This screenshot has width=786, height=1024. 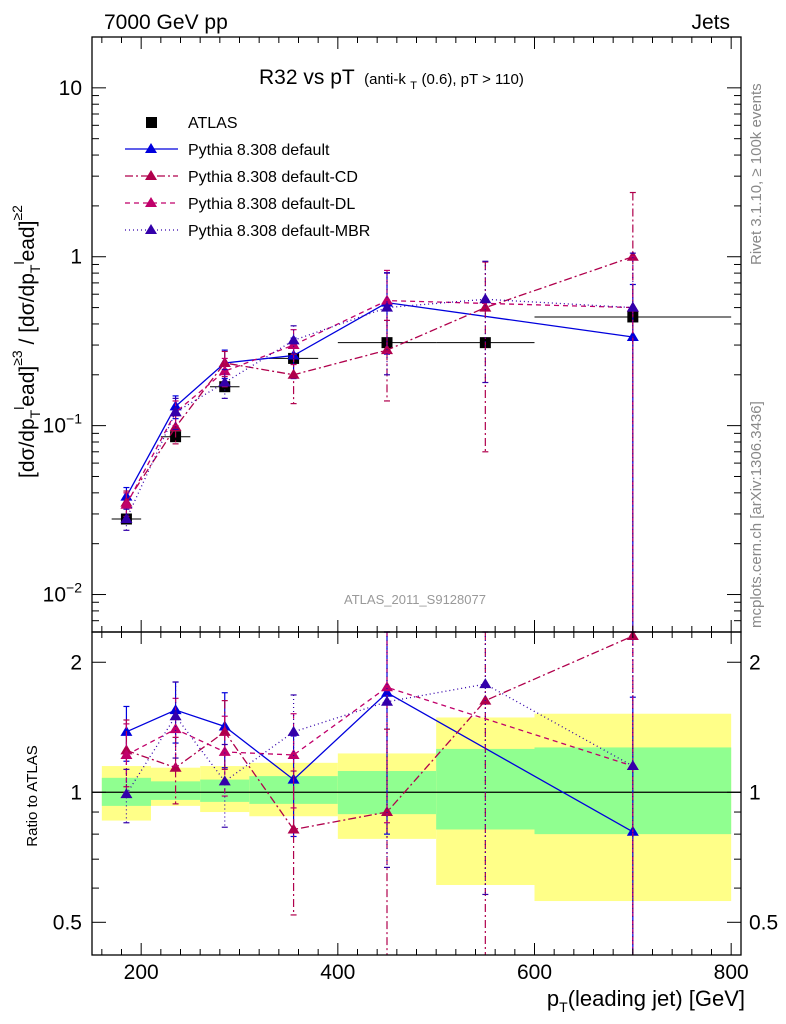 What do you see at coordinates (755, 662) in the screenshot?
I see `ratio-y-tick-label-right-2: 2` at bounding box center [755, 662].